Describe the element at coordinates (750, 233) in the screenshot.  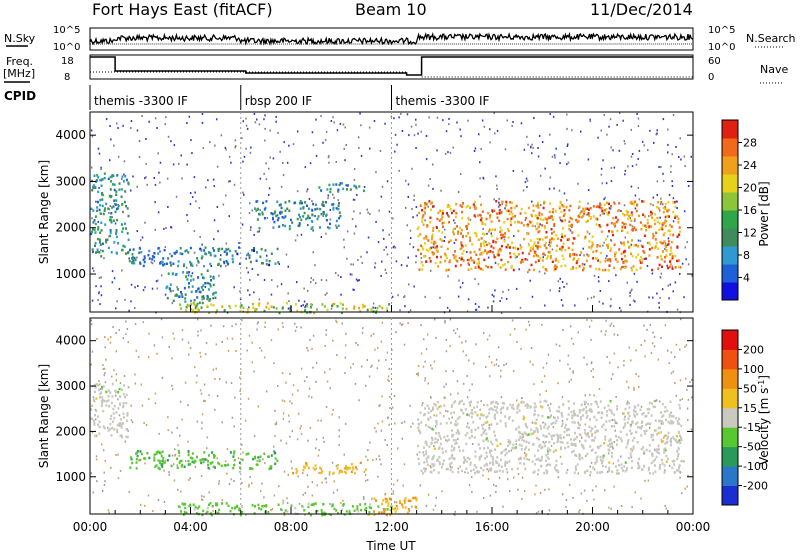
I see `colorbar-tick-label: 12` at that location.